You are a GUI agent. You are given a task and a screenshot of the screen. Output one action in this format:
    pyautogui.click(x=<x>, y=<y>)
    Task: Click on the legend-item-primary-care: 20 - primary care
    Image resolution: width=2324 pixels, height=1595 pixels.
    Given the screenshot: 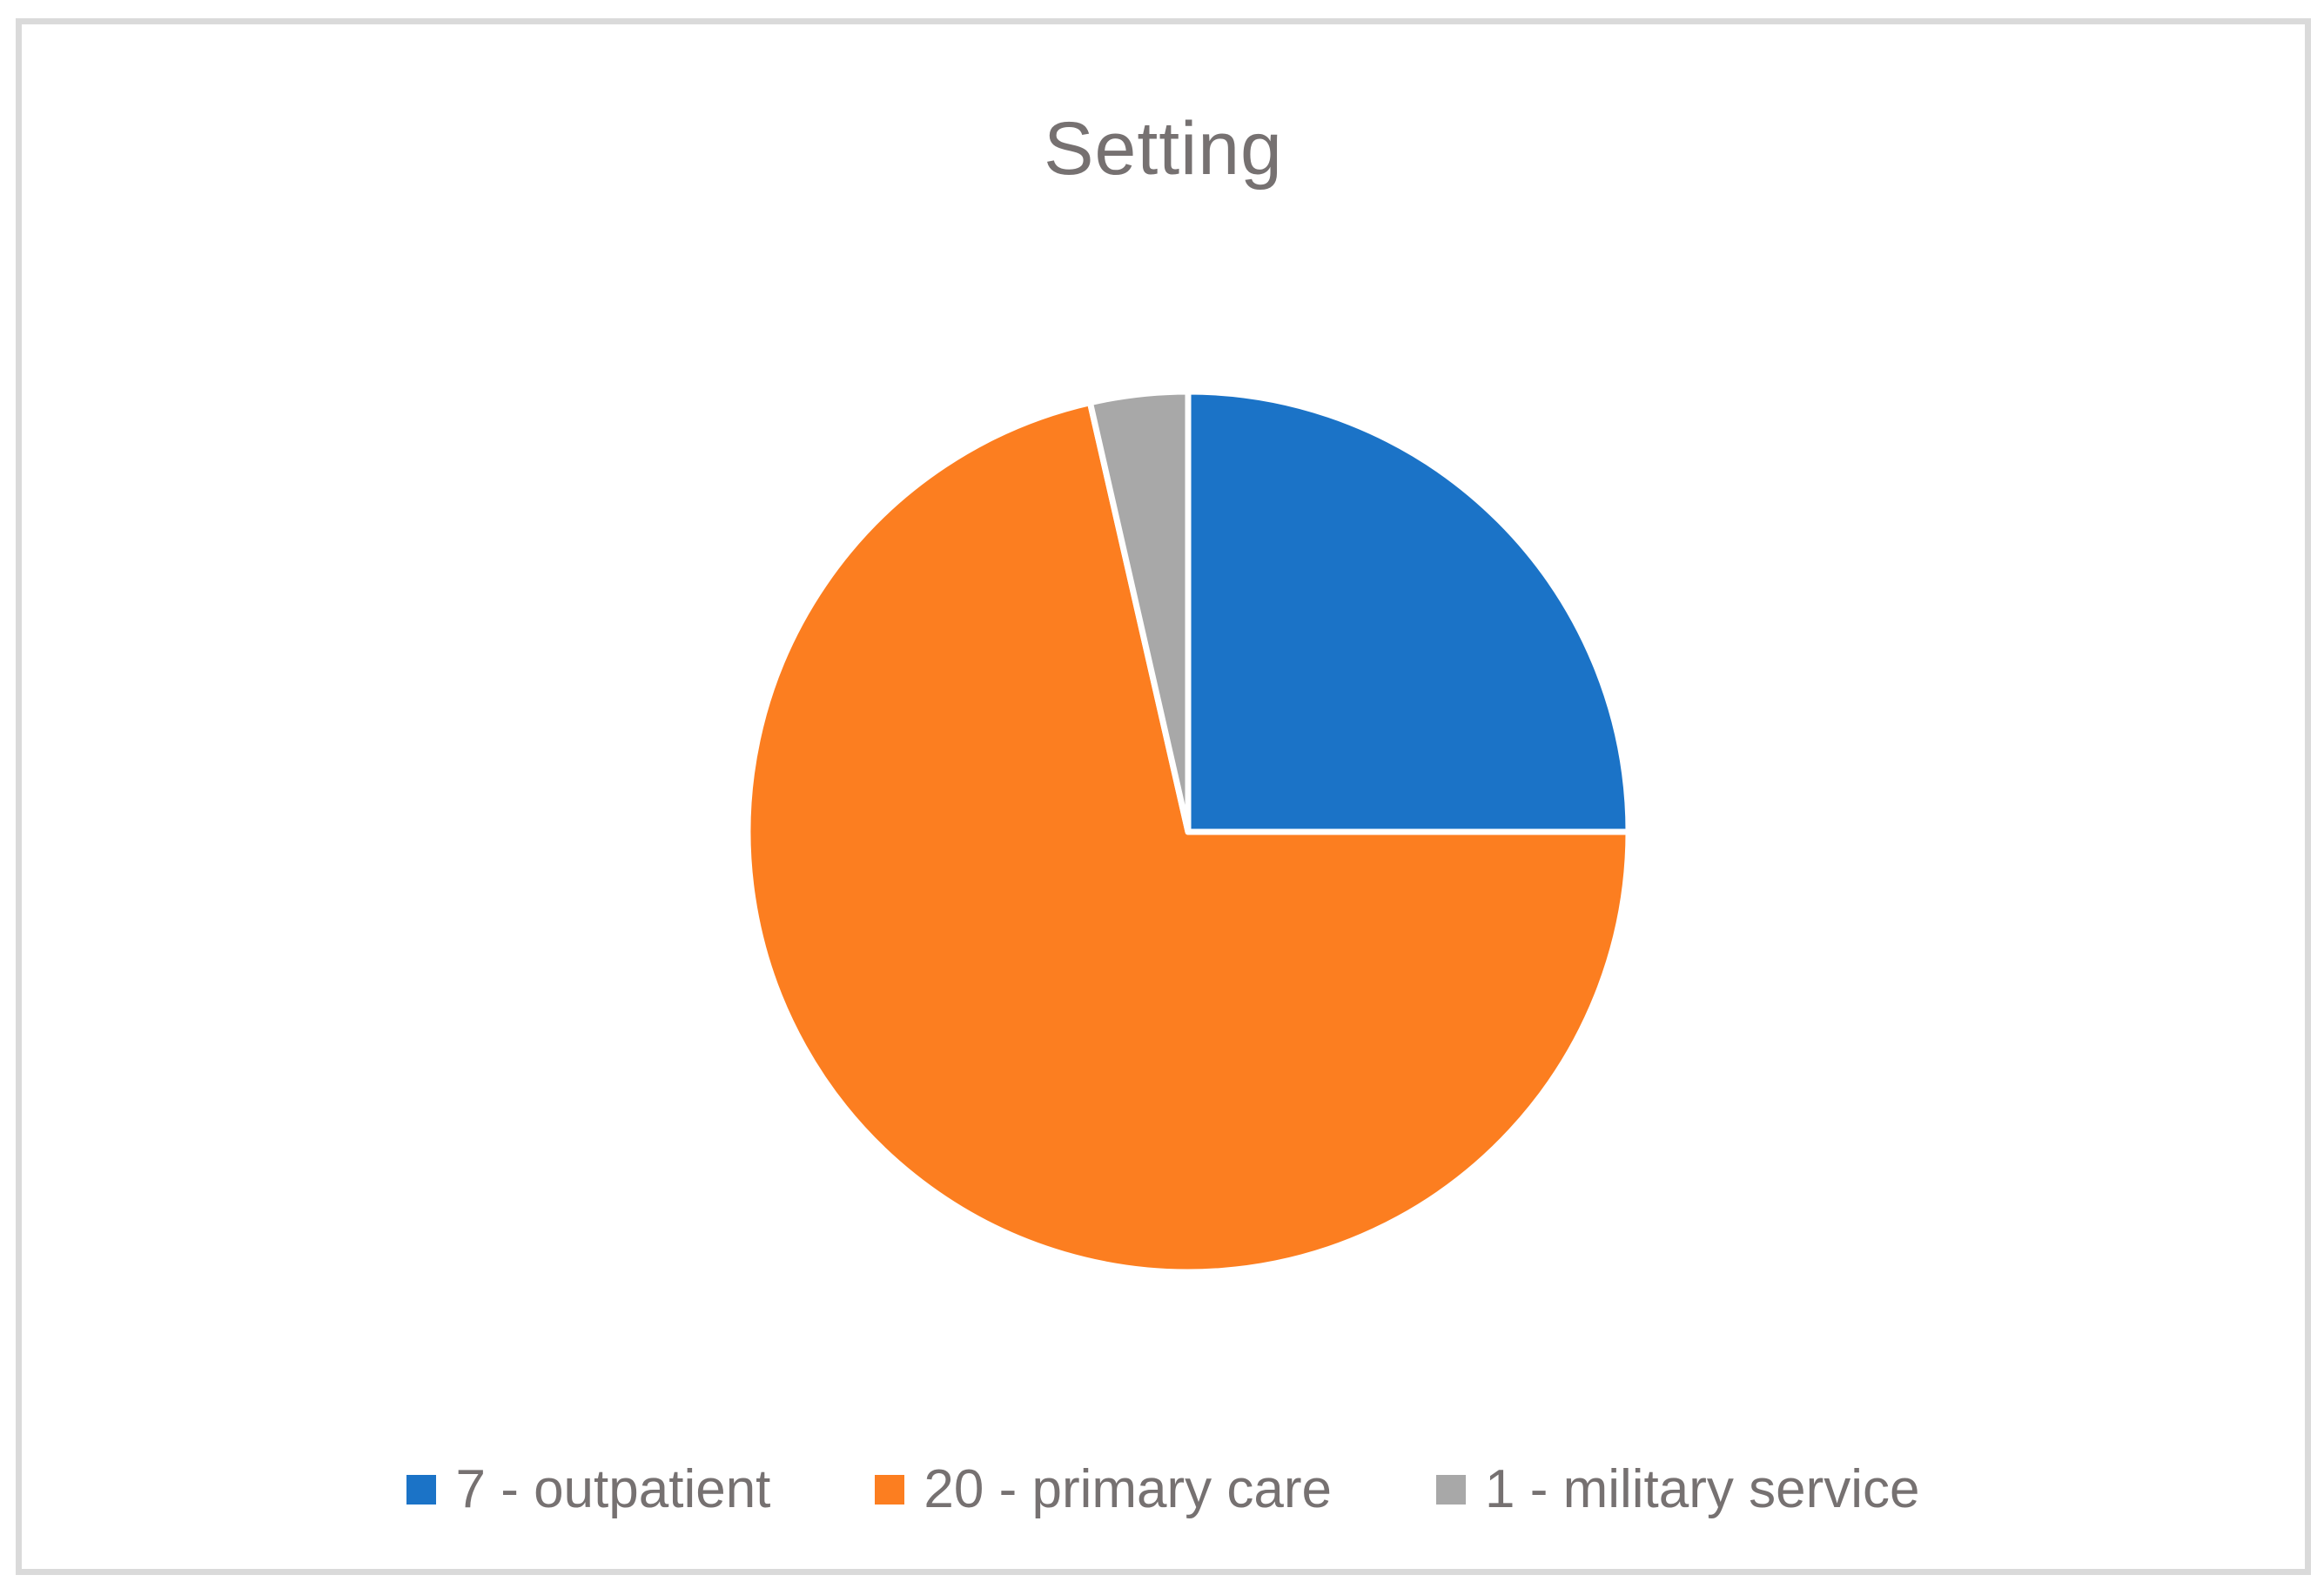 What is the action you would take?
    pyautogui.click(x=1103, y=1489)
    